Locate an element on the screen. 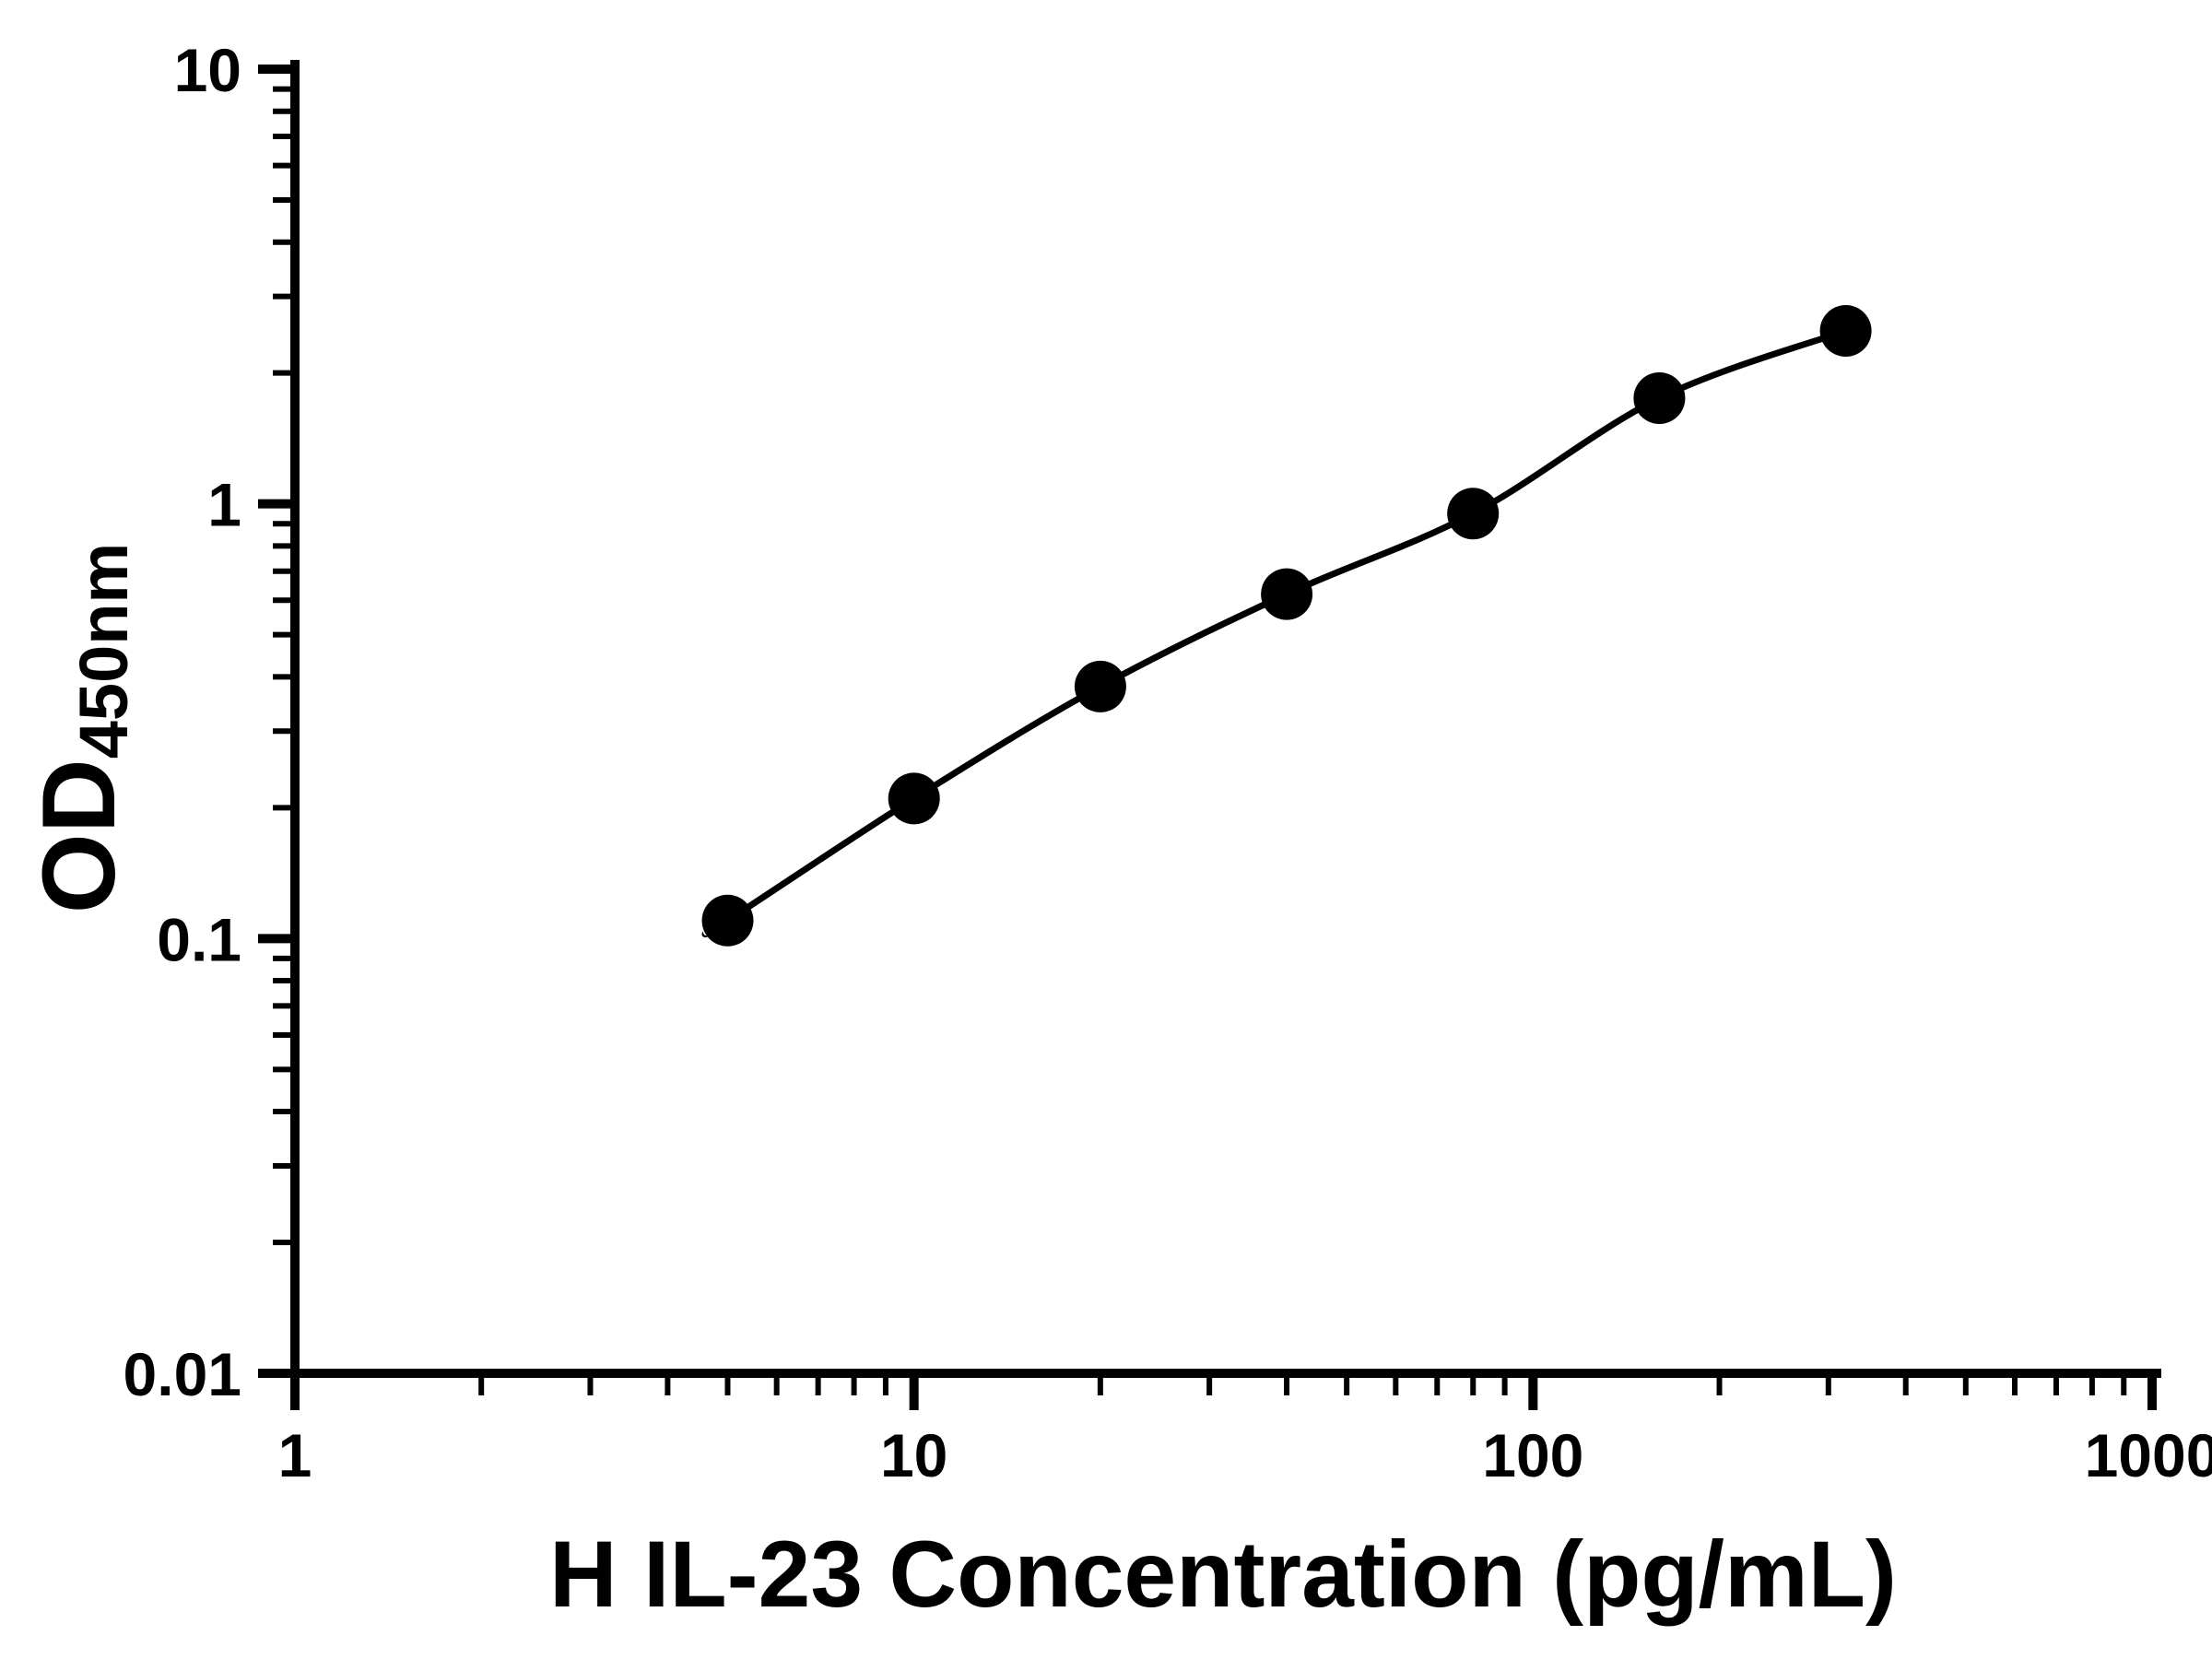  x-tick-label: 10 is located at coordinates (913, 1455).